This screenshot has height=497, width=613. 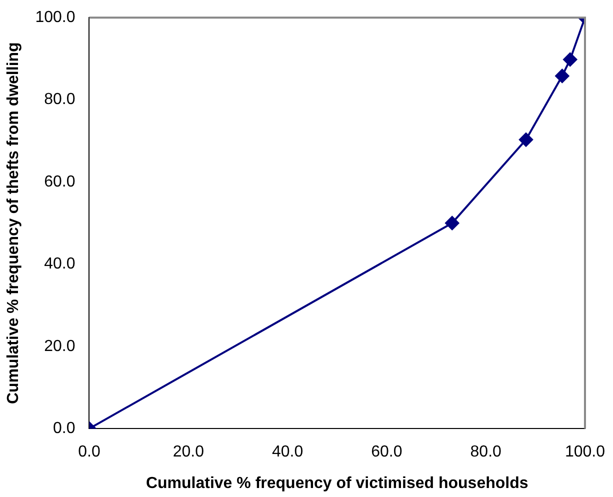 I want to click on x-tick-label: 100.0, so click(x=585, y=452).